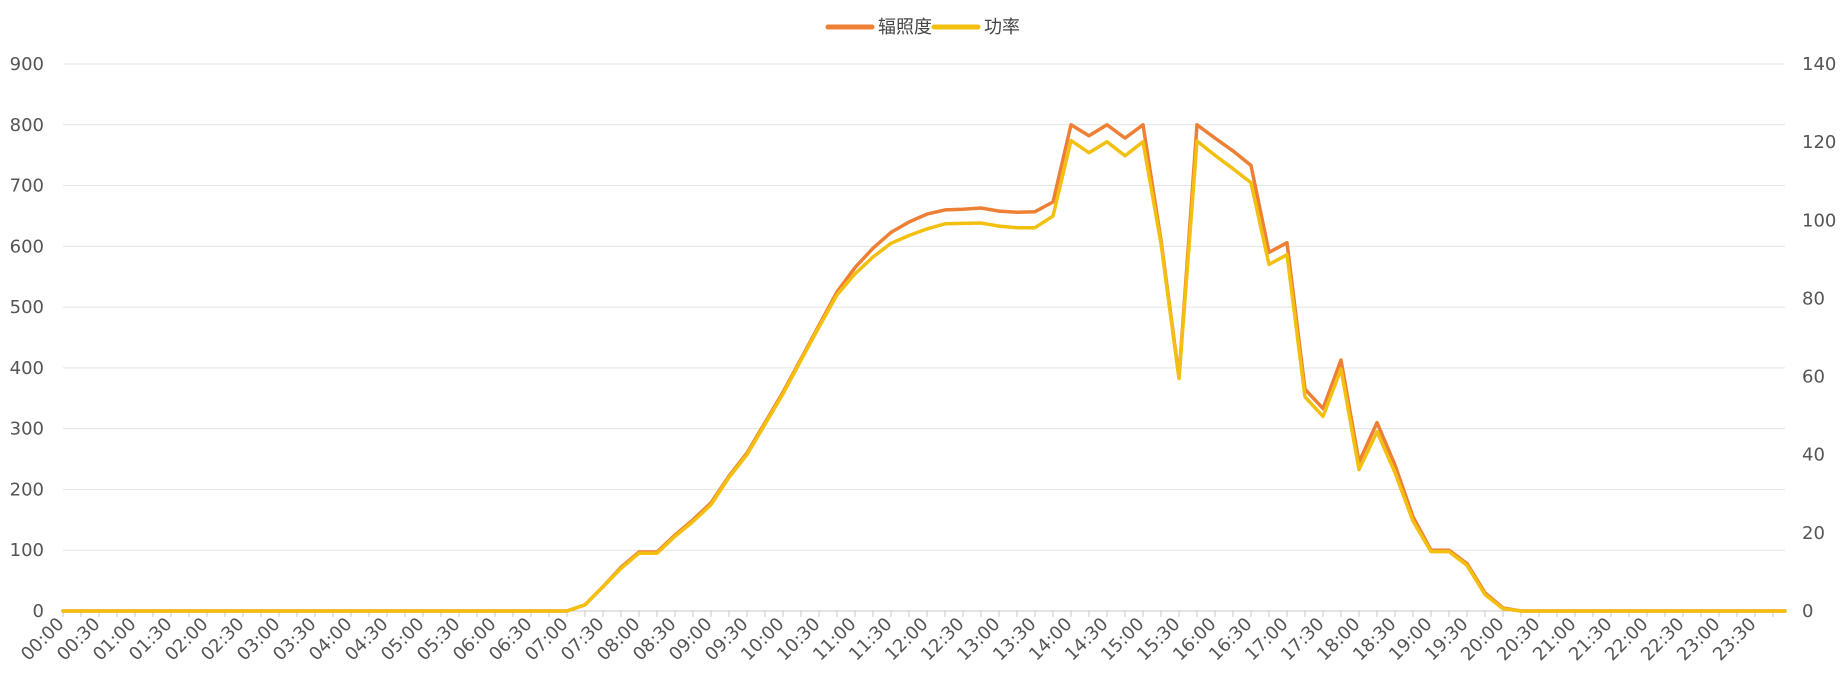 Image resolution: width=1843 pixels, height=687 pixels. What do you see at coordinates (1819, 64) in the screenshot?
I see `y2-tick-label: 140` at bounding box center [1819, 64].